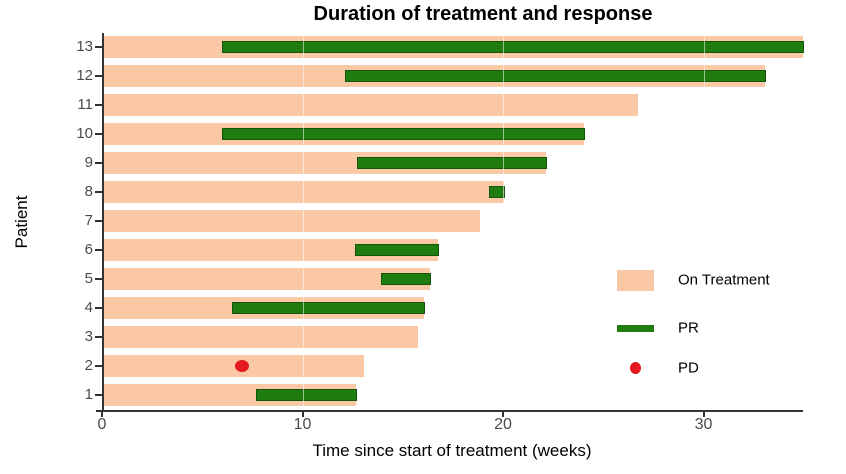 Image resolution: width=846 pixels, height=474 pixels. Describe the element at coordinates (688, 368) in the screenshot. I see `legend-label-pd: PD` at that location.